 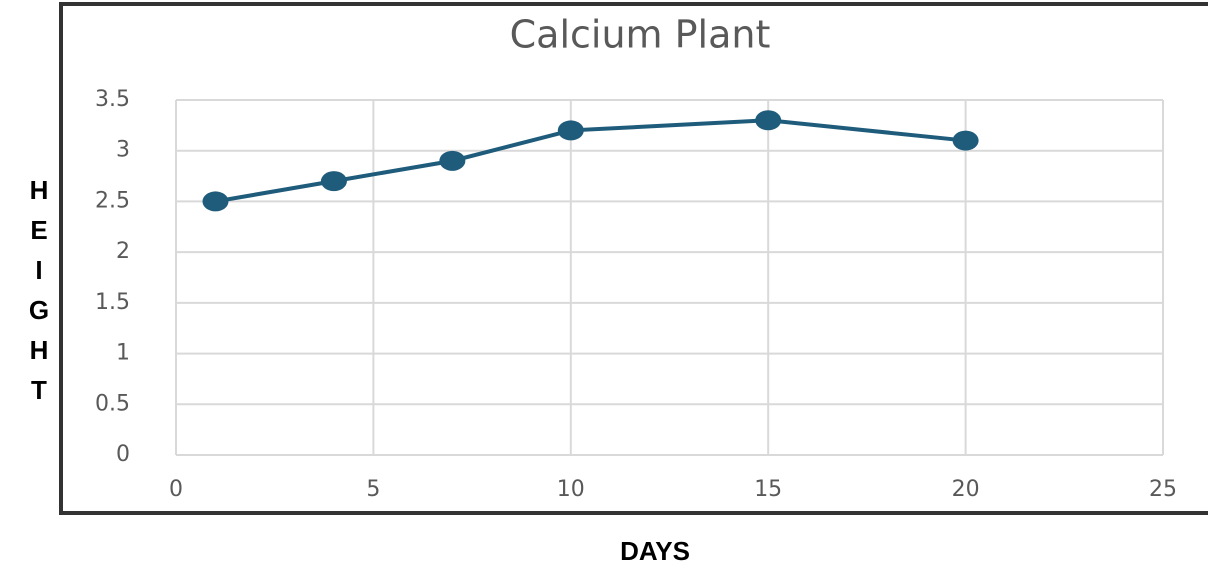 What do you see at coordinates (590, 161) in the screenshot?
I see `data-line` at bounding box center [590, 161].